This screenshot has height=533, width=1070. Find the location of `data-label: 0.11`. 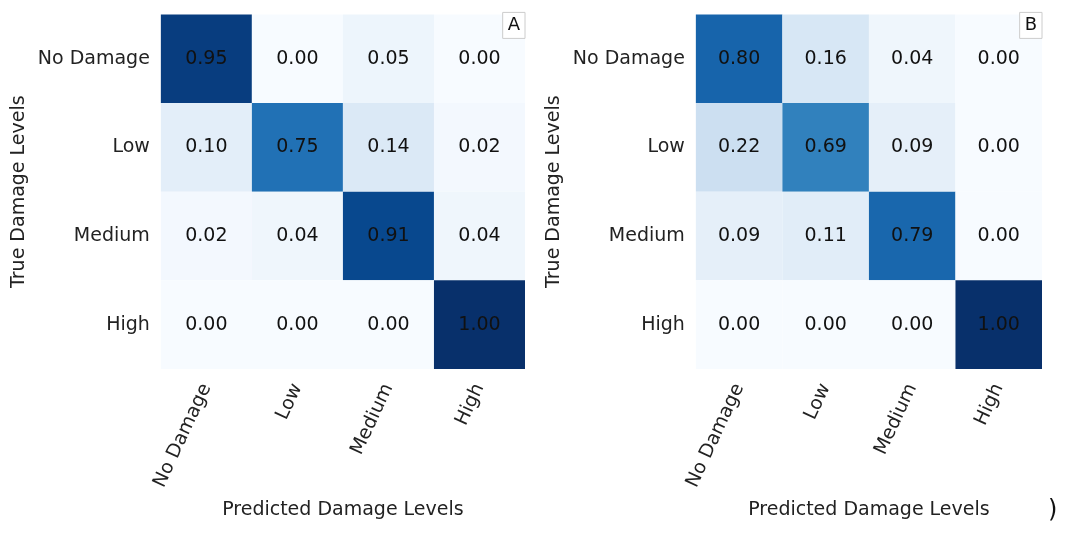

data-label: 0.11 is located at coordinates (825, 233).